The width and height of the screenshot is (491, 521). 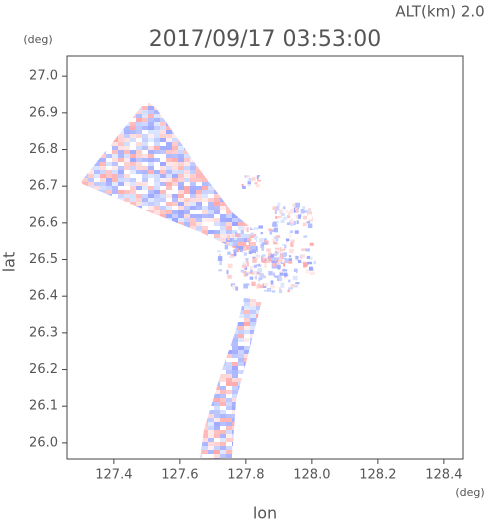 What do you see at coordinates (43, 186) in the screenshot?
I see `y-tick-label: 26.7` at bounding box center [43, 186].